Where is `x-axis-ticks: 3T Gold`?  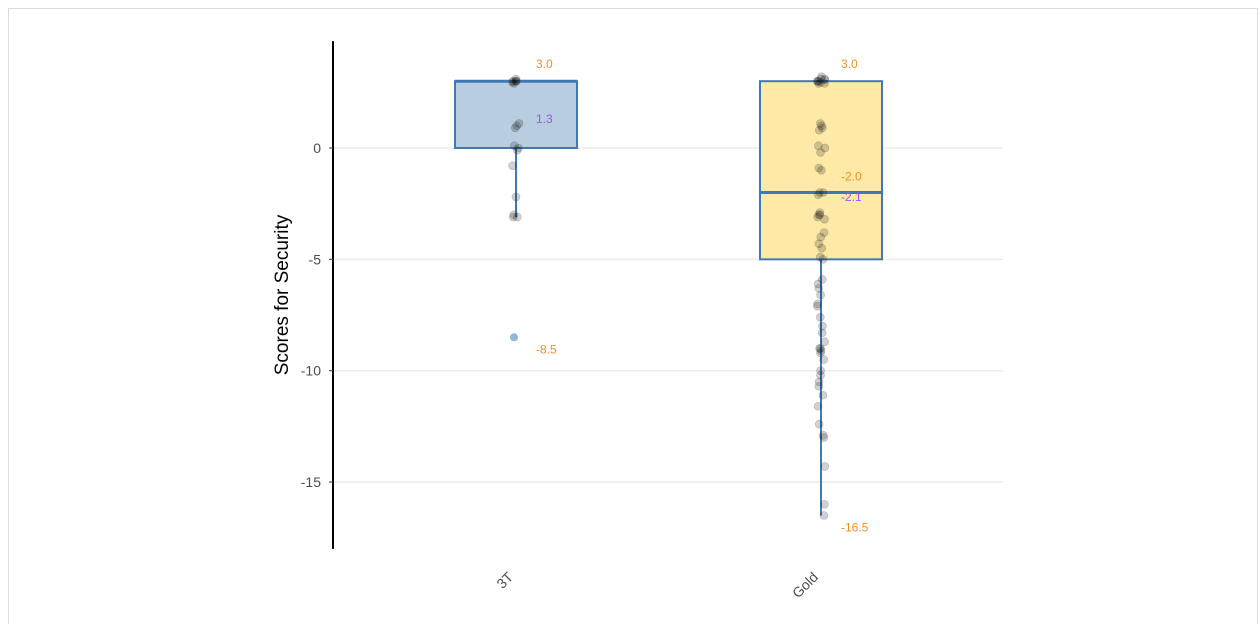 x-axis-ticks: 3T Gold is located at coordinates (657, 584).